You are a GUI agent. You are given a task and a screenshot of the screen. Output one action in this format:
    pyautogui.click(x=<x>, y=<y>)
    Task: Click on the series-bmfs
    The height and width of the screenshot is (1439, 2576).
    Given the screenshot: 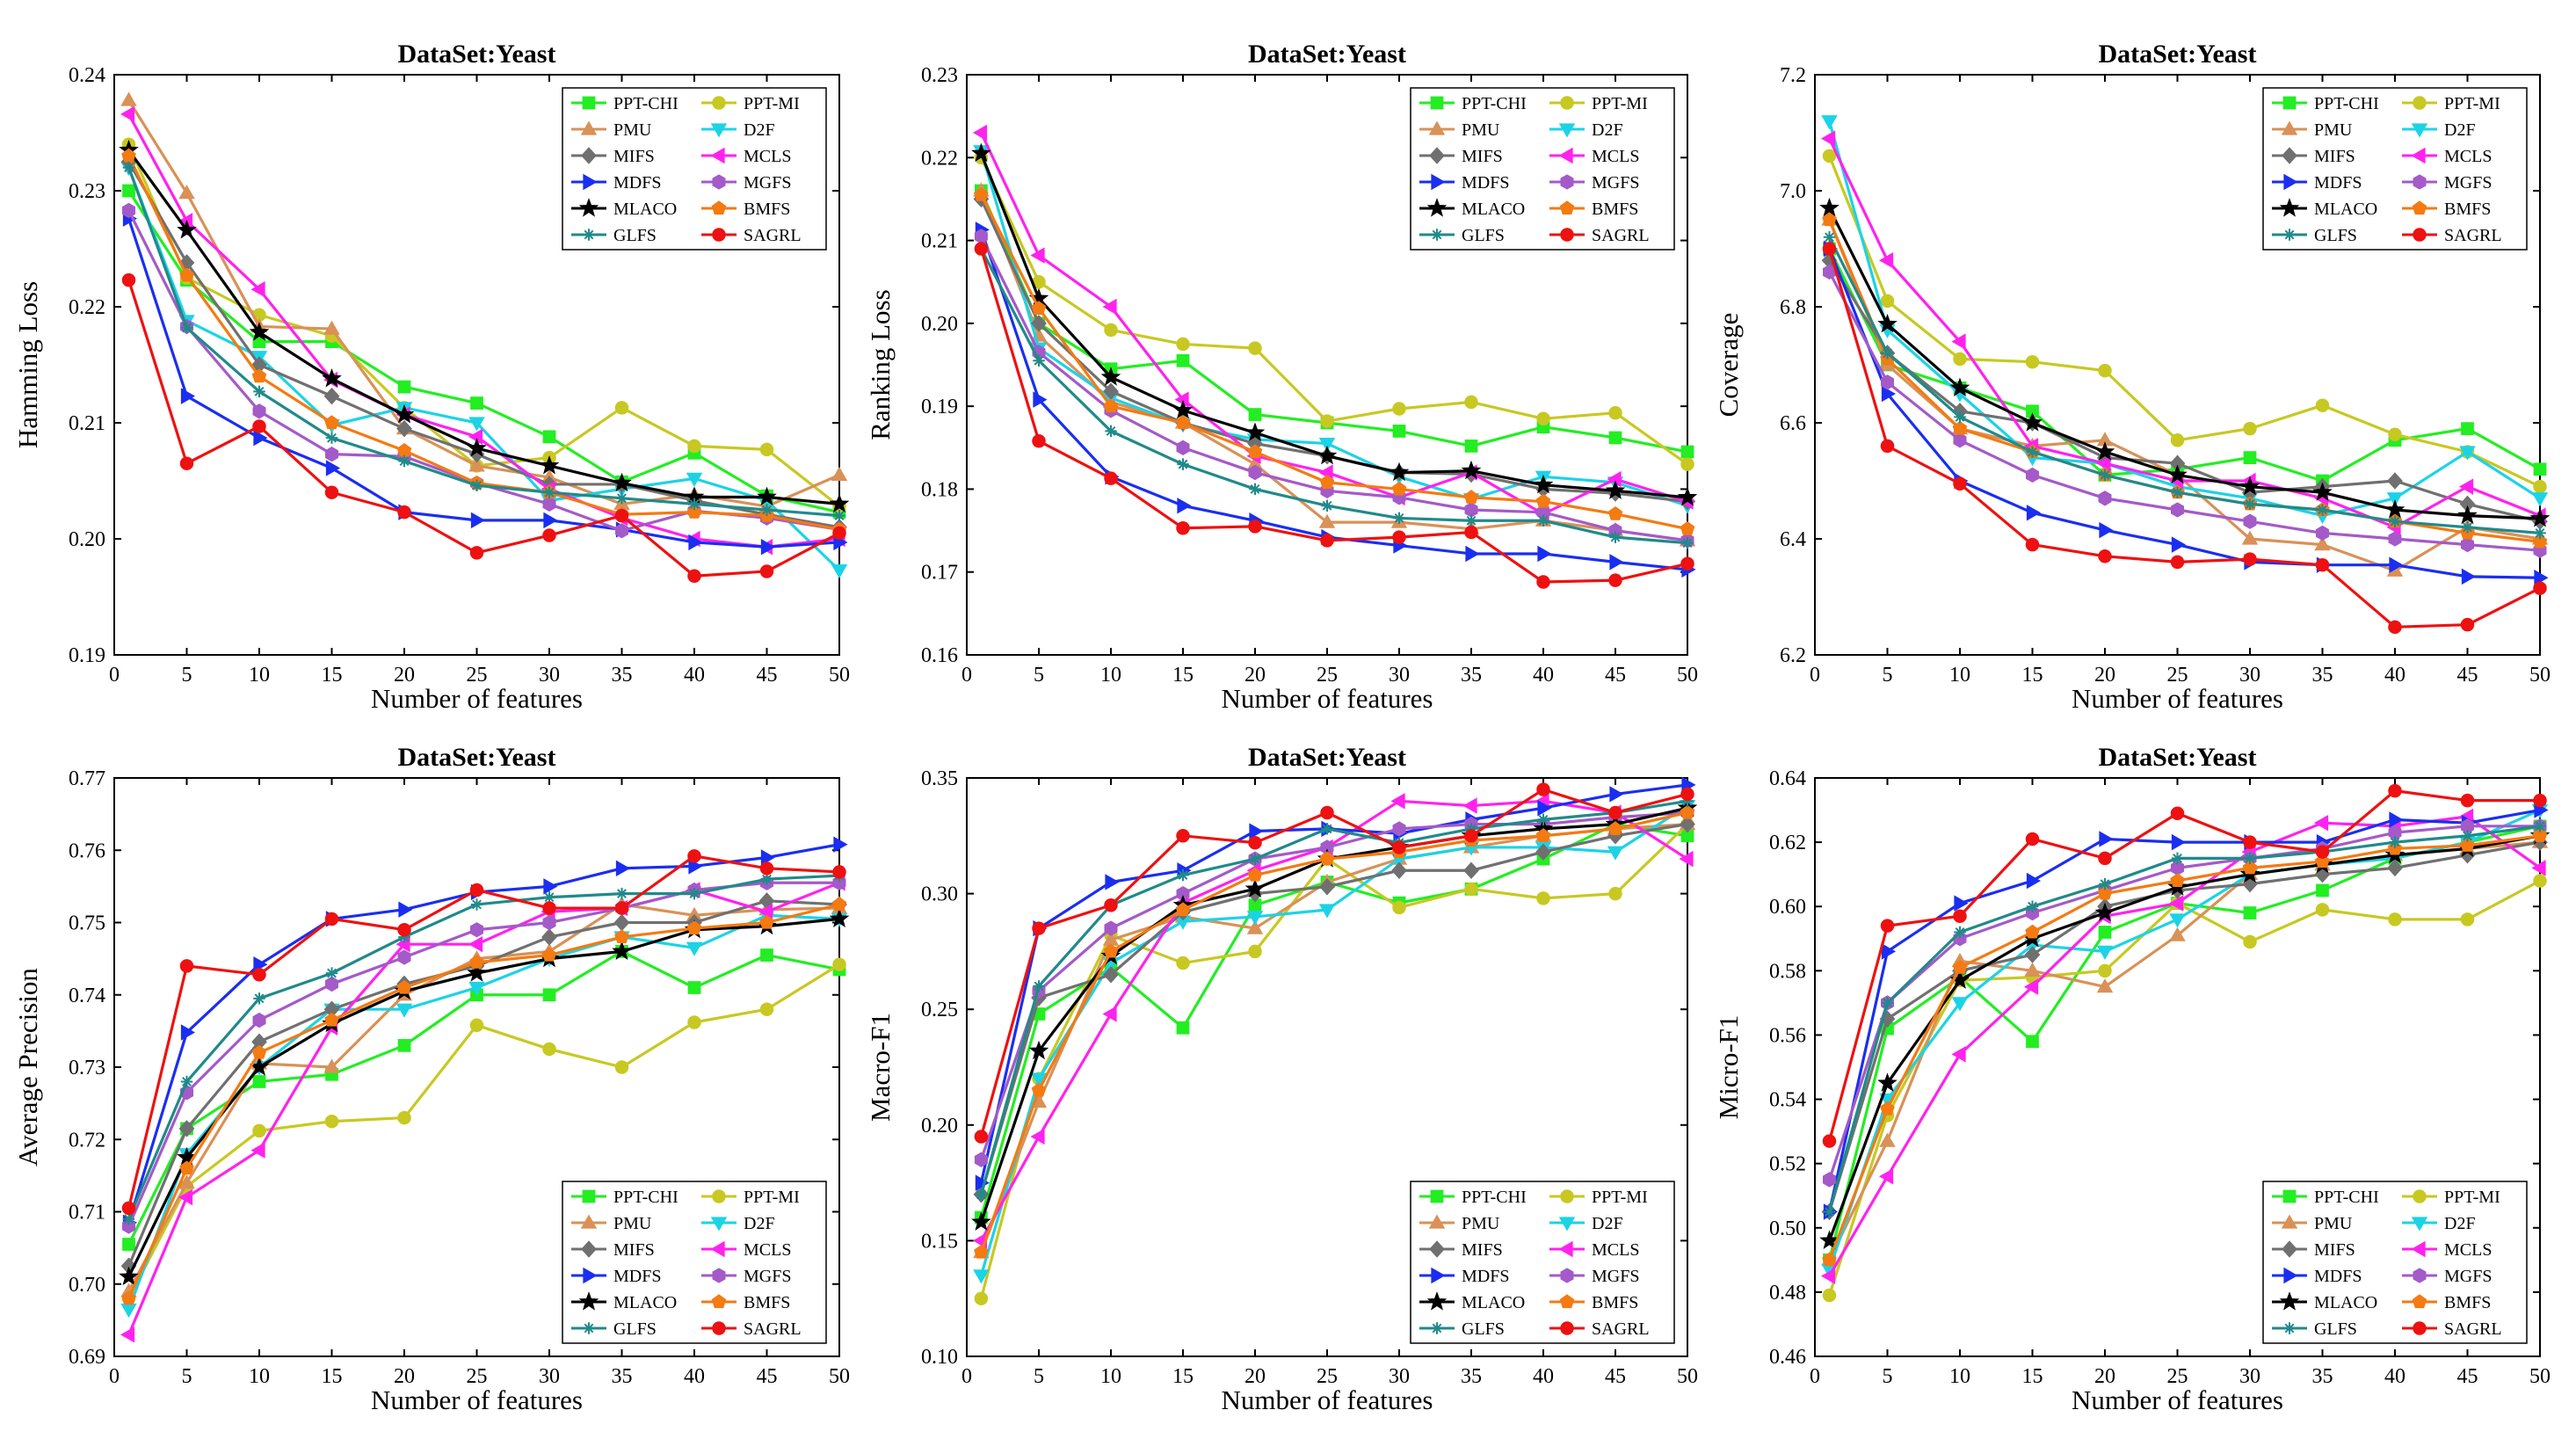 What is the action you would take?
    pyautogui.click(x=1334, y=360)
    